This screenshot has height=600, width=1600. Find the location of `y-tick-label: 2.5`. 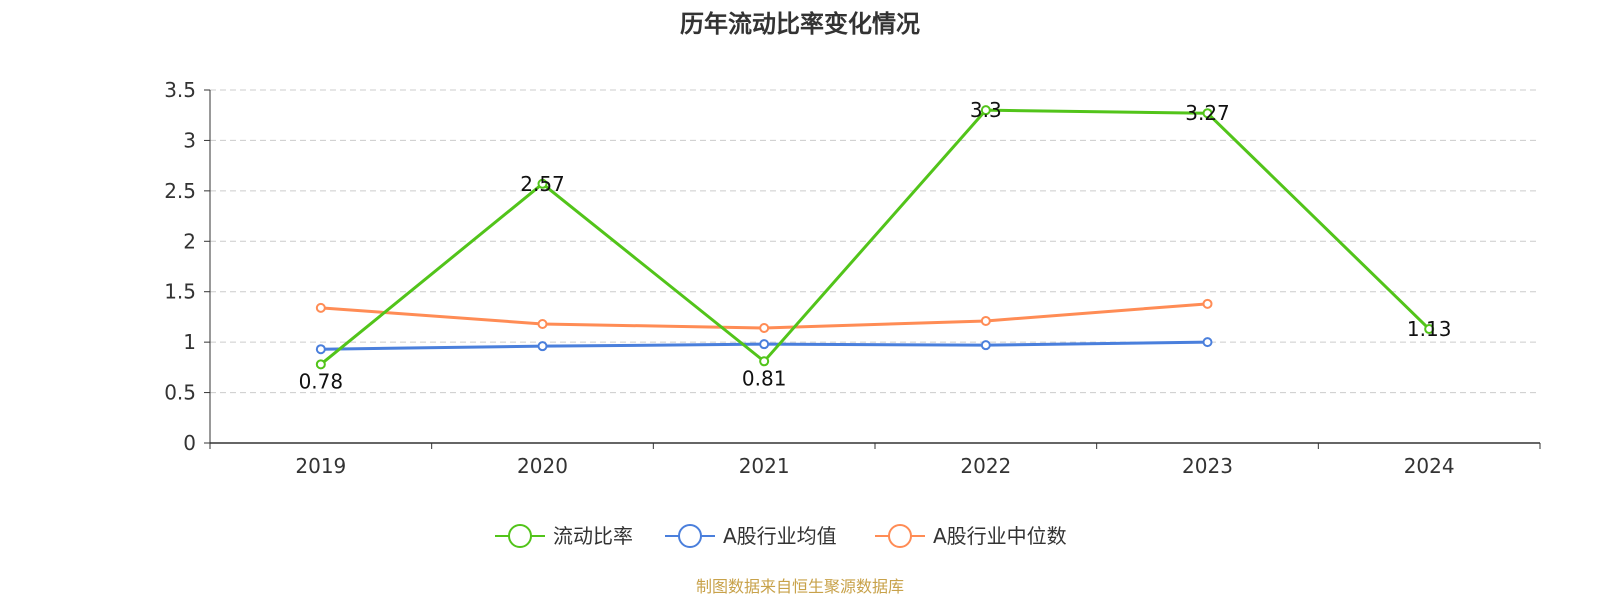

y-tick-label: 2.5 is located at coordinates (180, 191).